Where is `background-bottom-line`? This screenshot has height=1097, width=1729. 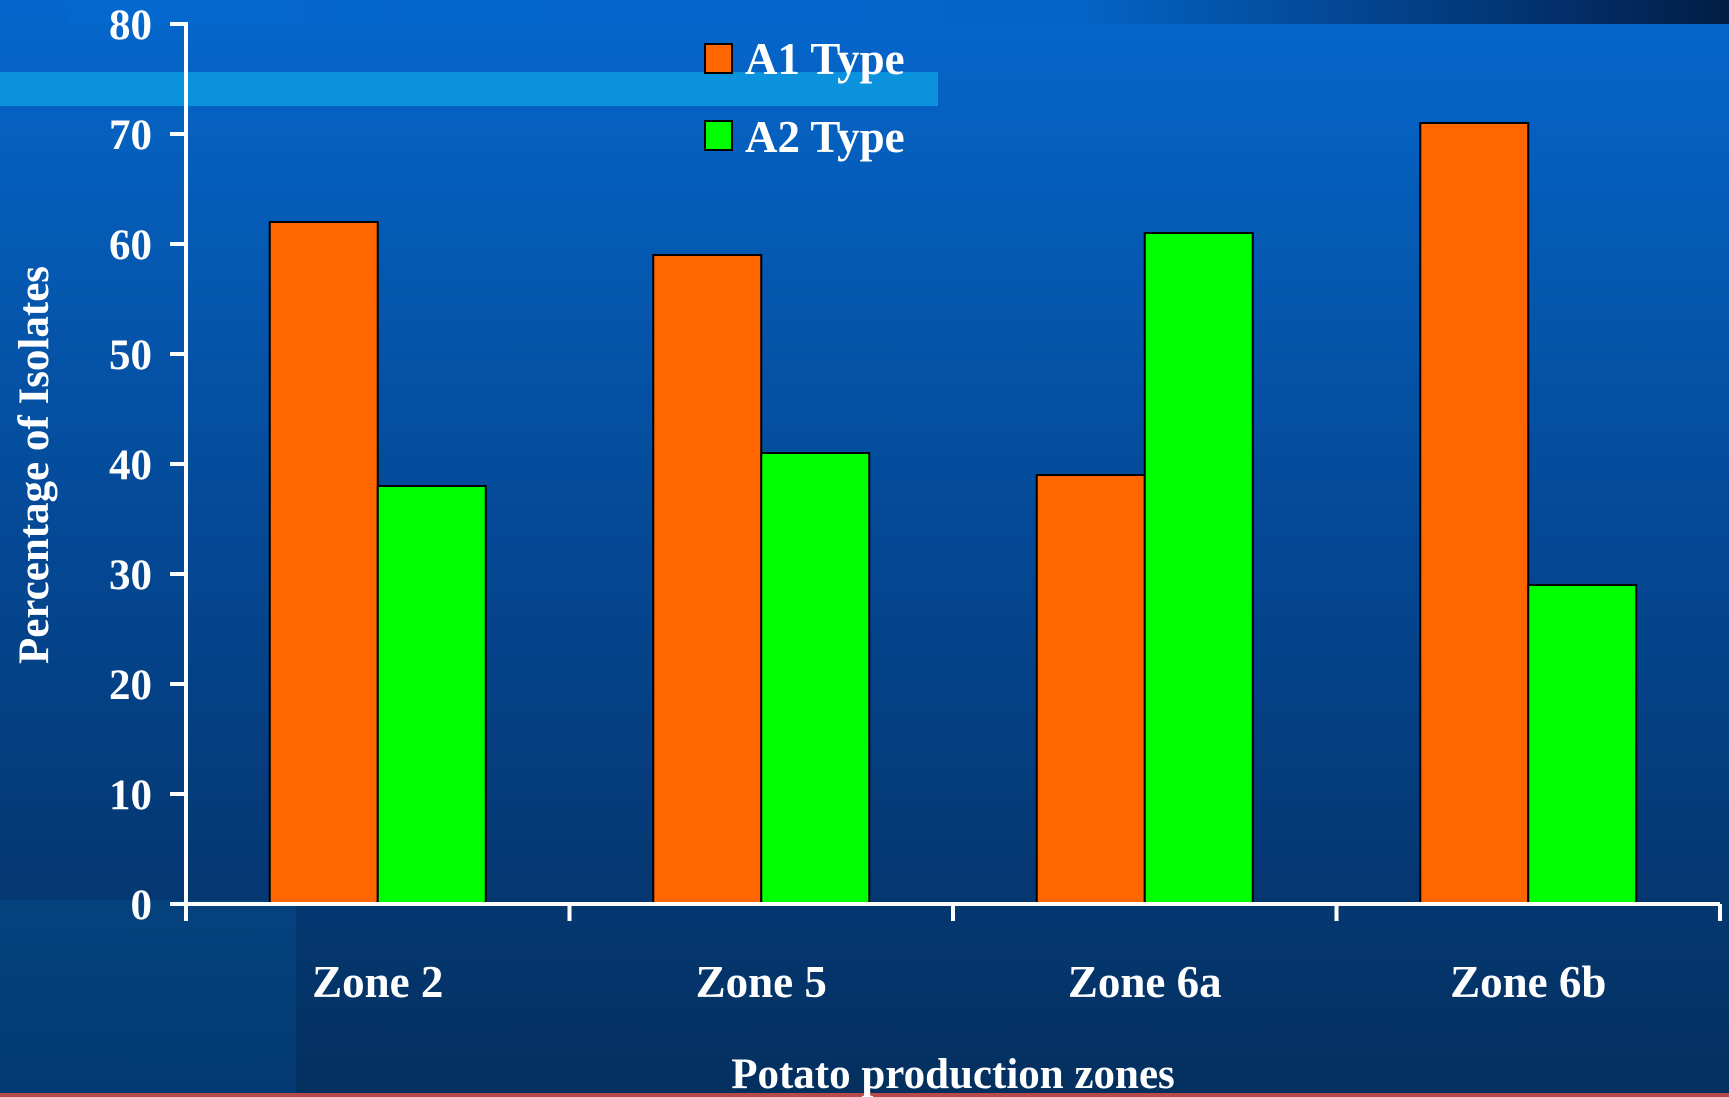
background-bottom-line is located at coordinates (864, 1095).